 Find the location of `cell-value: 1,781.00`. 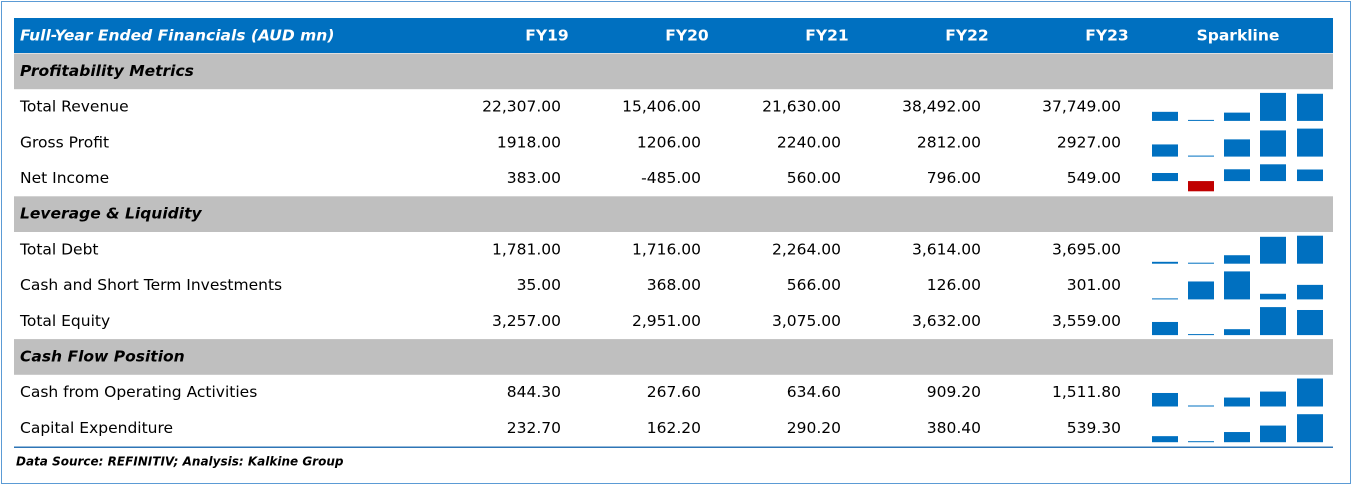

cell-value: 1,781.00 is located at coordinates (526, 249).